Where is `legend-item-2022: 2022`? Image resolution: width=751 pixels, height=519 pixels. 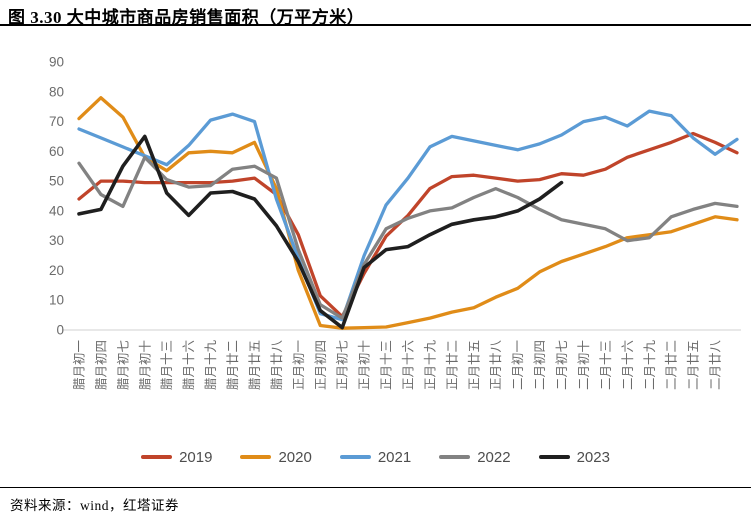 legend-item-2022: 2022 is located at coordinates (475, 457).